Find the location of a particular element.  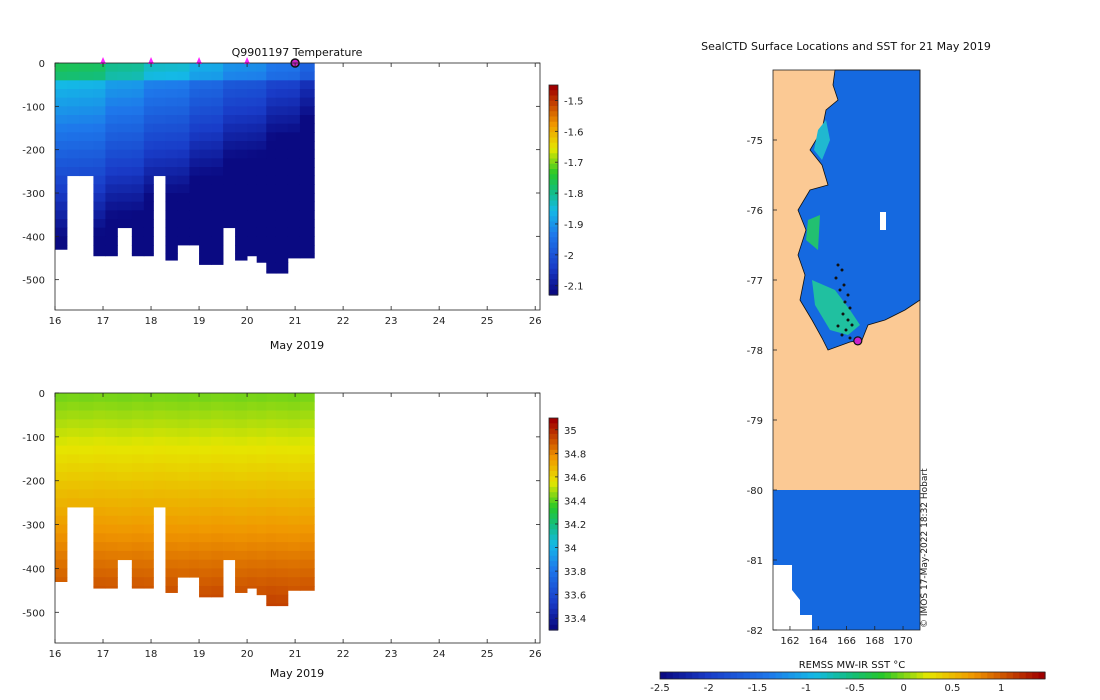

temperature-title: Q9901197 Temperature is located at coordinates (297, 52).